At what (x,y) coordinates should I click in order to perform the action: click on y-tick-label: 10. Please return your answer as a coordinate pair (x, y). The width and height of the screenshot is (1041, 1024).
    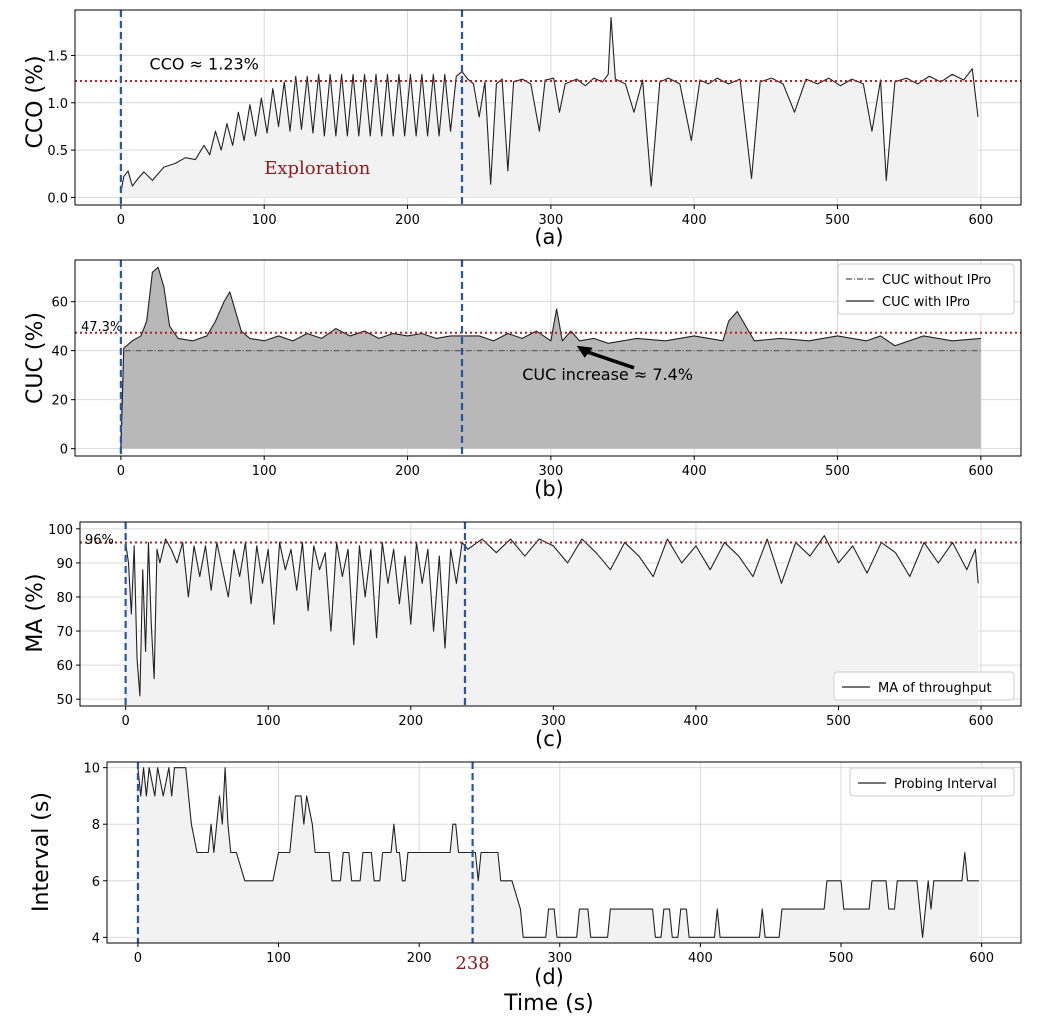
    Looking at the image, I should click on (91, 769).